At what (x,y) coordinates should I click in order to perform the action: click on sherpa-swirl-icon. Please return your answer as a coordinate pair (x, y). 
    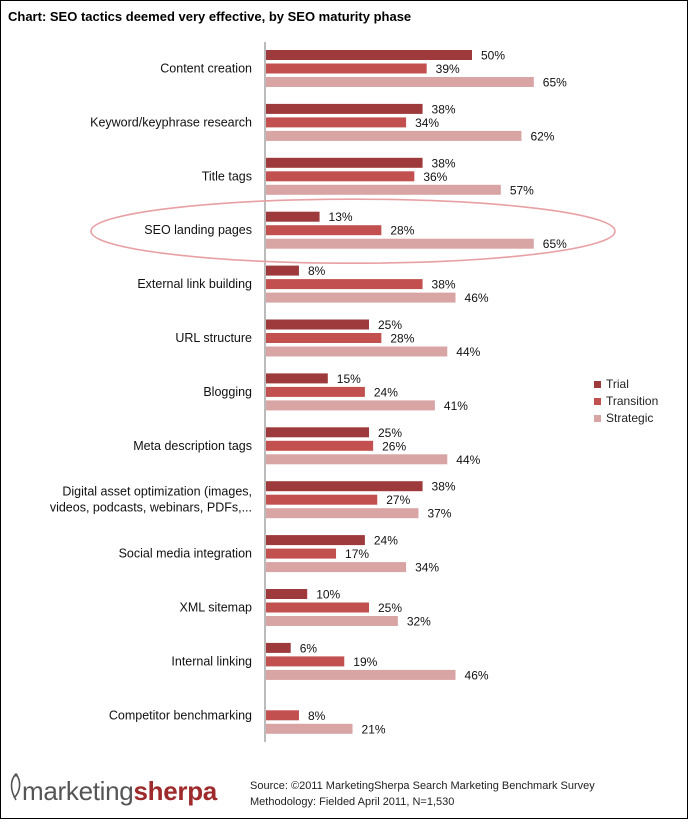
    Looking at the image, I should click on (15, 787).